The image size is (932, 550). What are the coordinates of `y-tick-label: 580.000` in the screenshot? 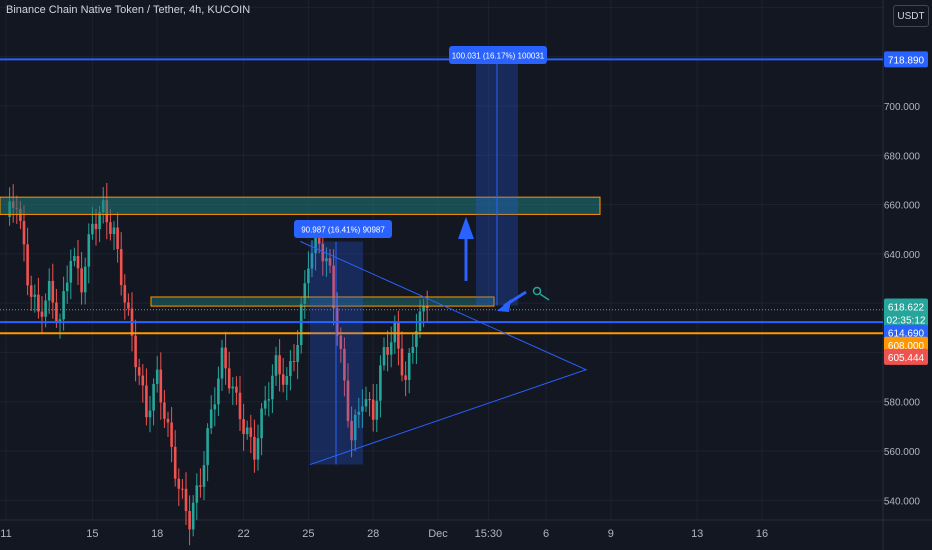 It's located at (902, 403).